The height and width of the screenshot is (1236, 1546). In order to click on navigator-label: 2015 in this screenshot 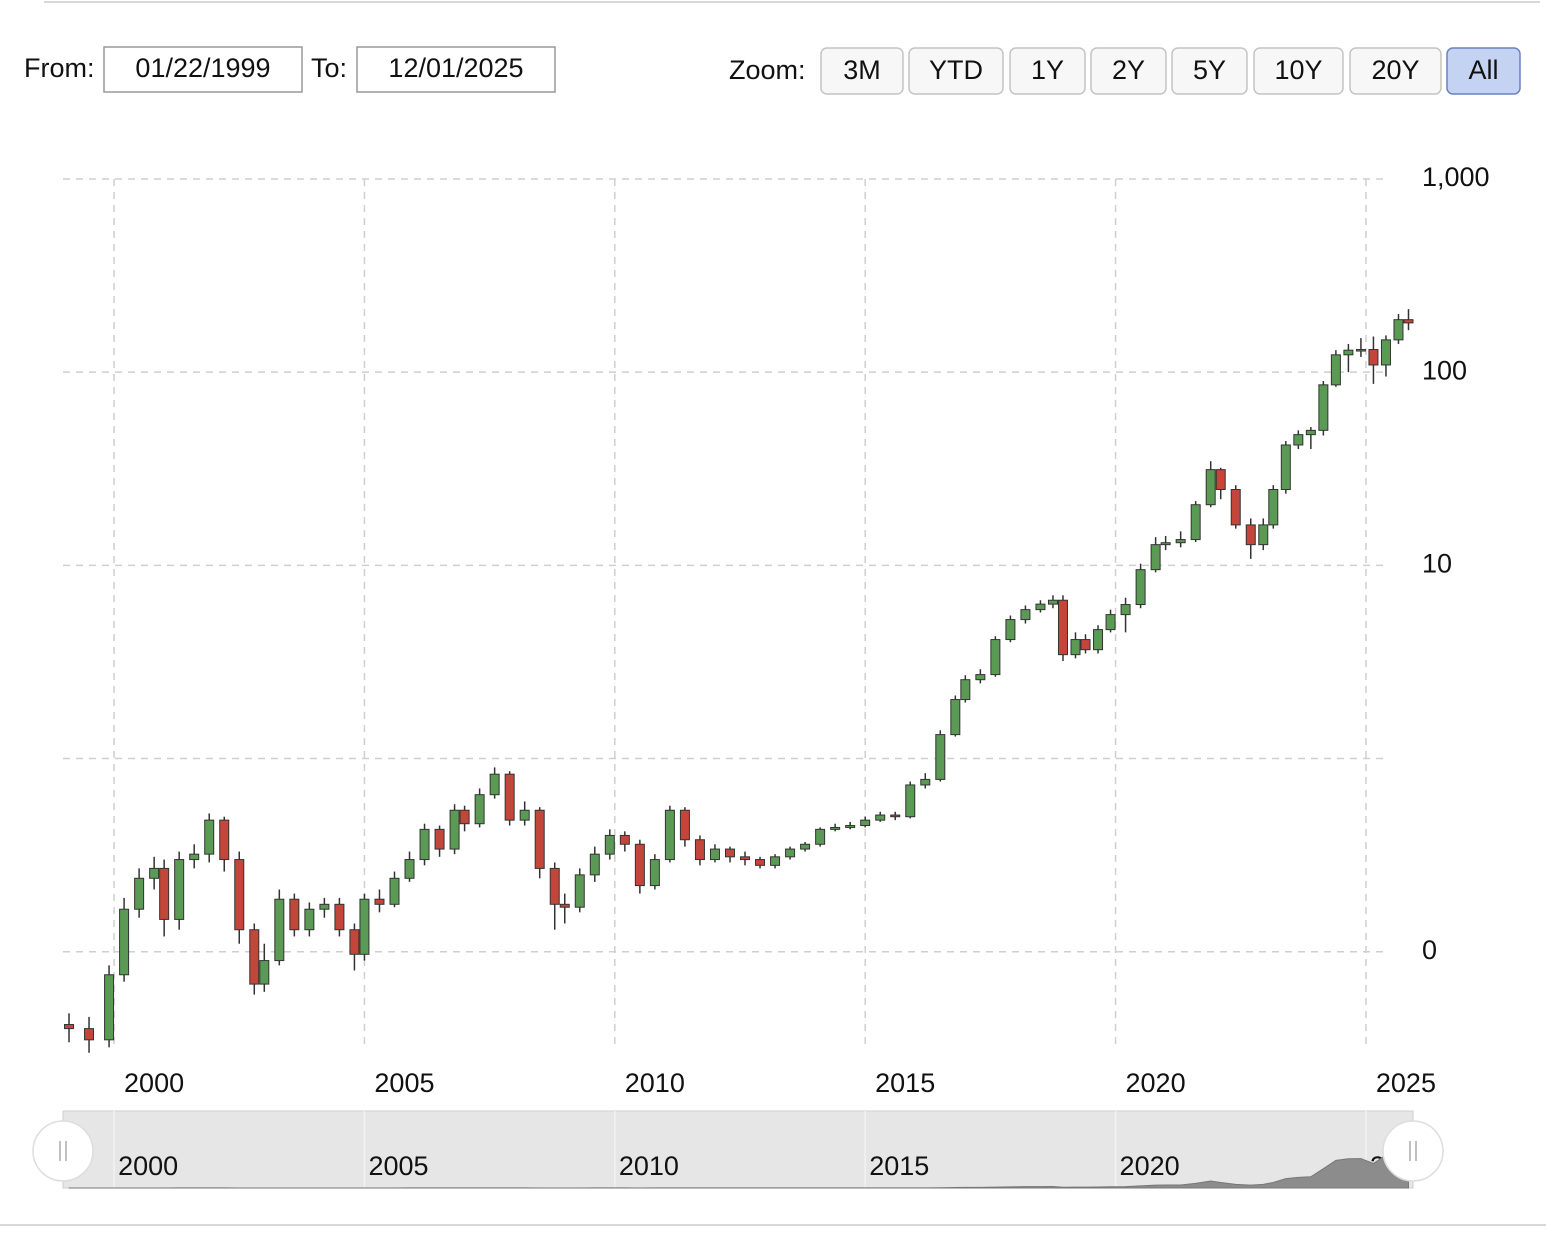, I will do `click(899, 1166)`.